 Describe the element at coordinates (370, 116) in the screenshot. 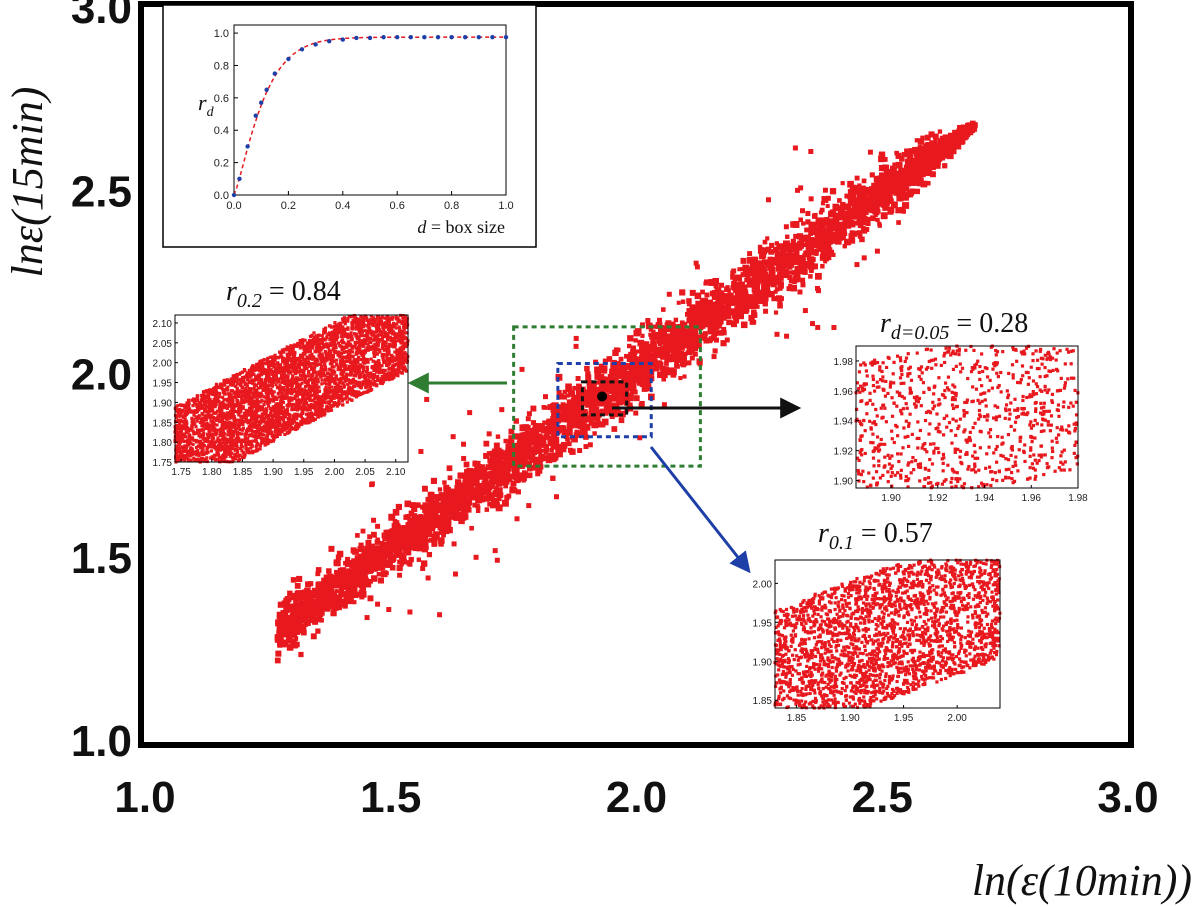

I see `rd-data-points` at that location.